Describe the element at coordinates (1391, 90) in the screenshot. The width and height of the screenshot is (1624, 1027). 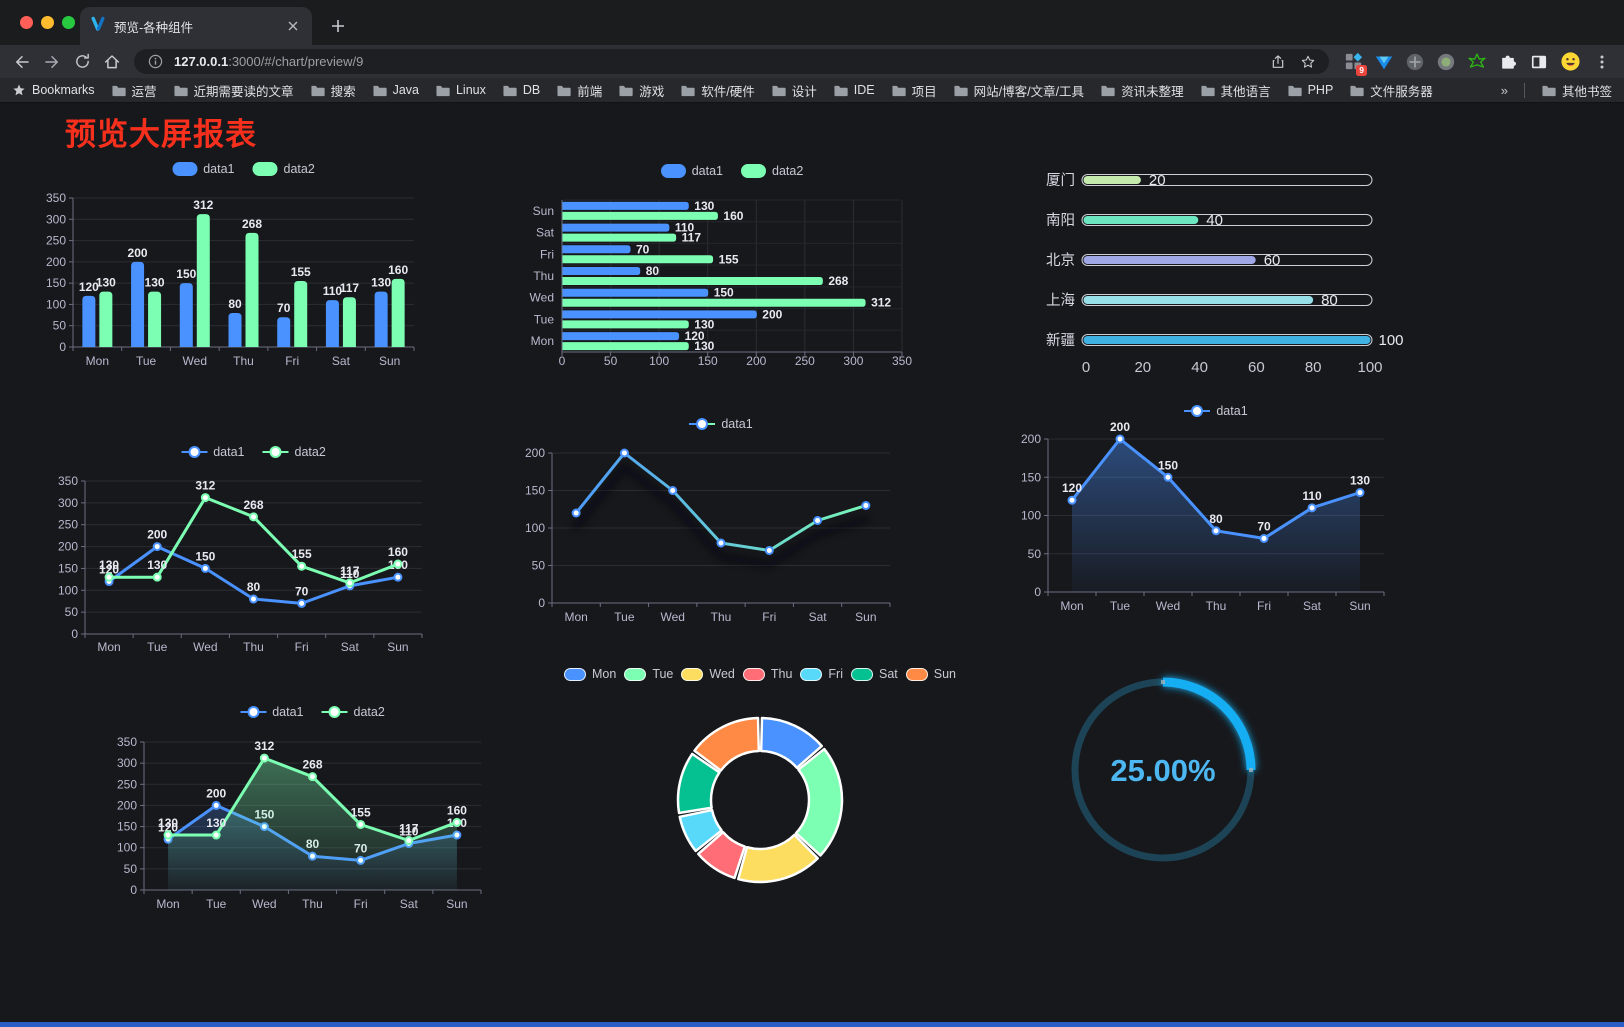
I see `bookmark-folder: 文件服务器` at that location.